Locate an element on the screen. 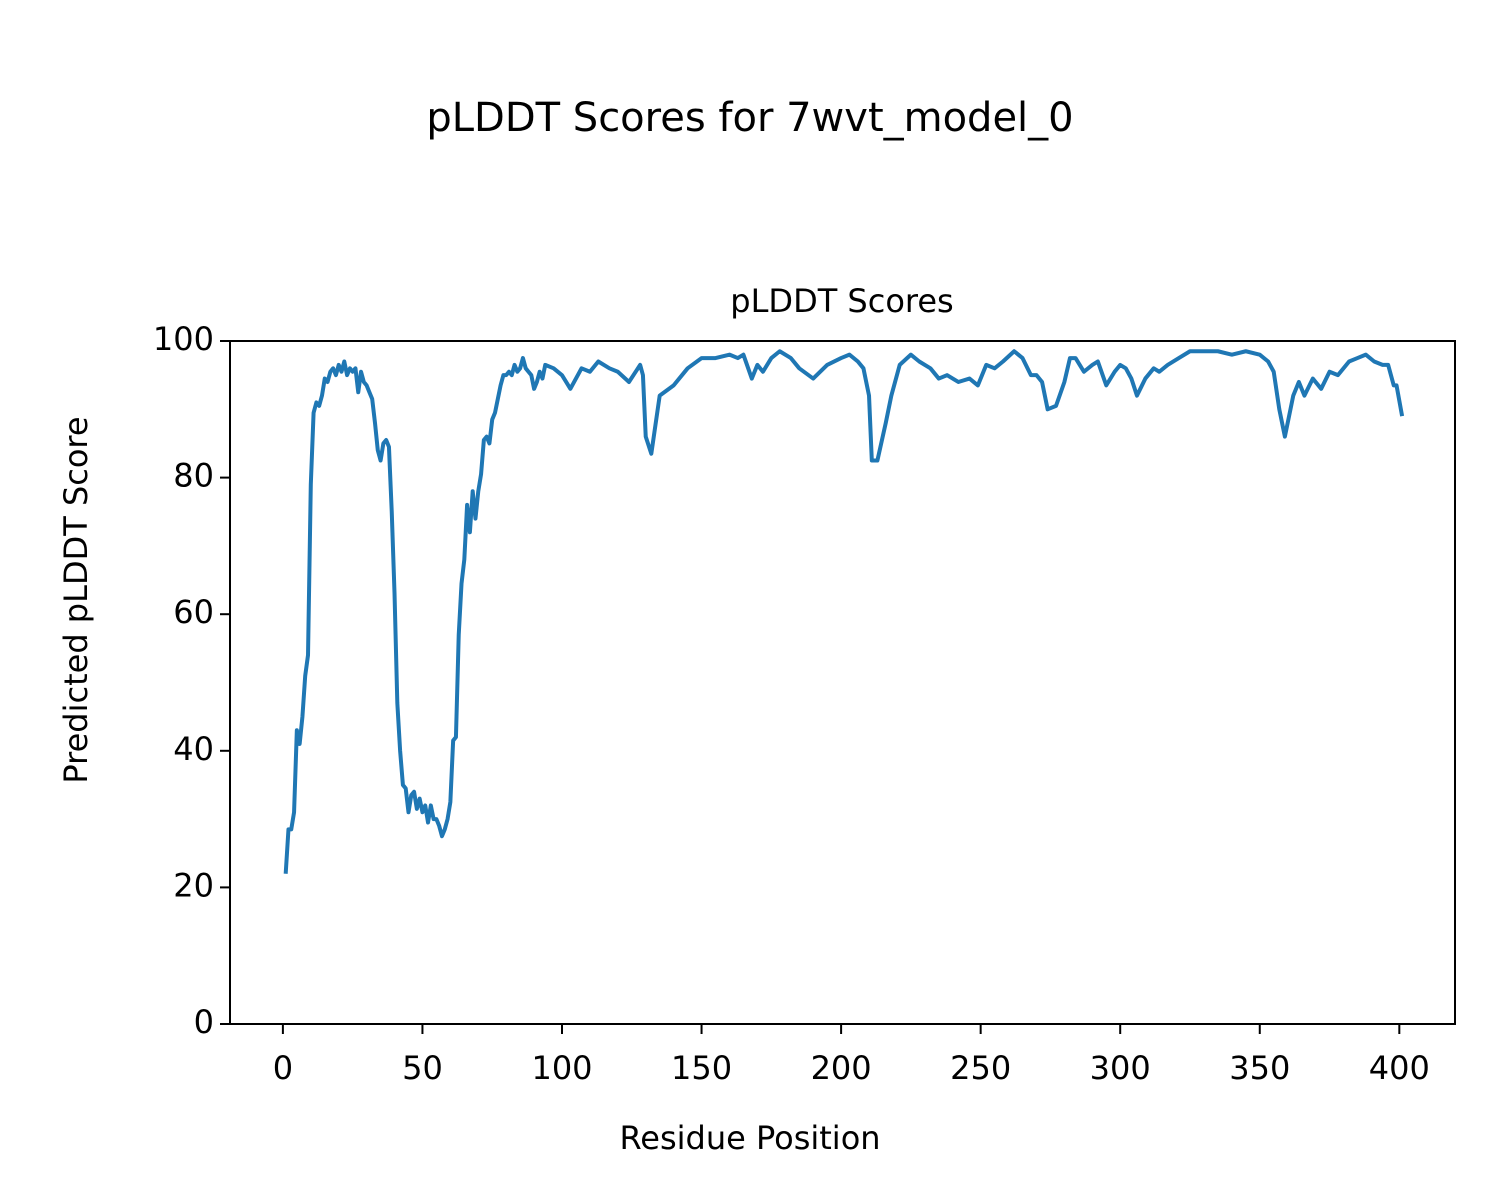 The height and width of the screenshot is (1200, 1500). y-tick-label: 40 is located at coordinates (193, 749).